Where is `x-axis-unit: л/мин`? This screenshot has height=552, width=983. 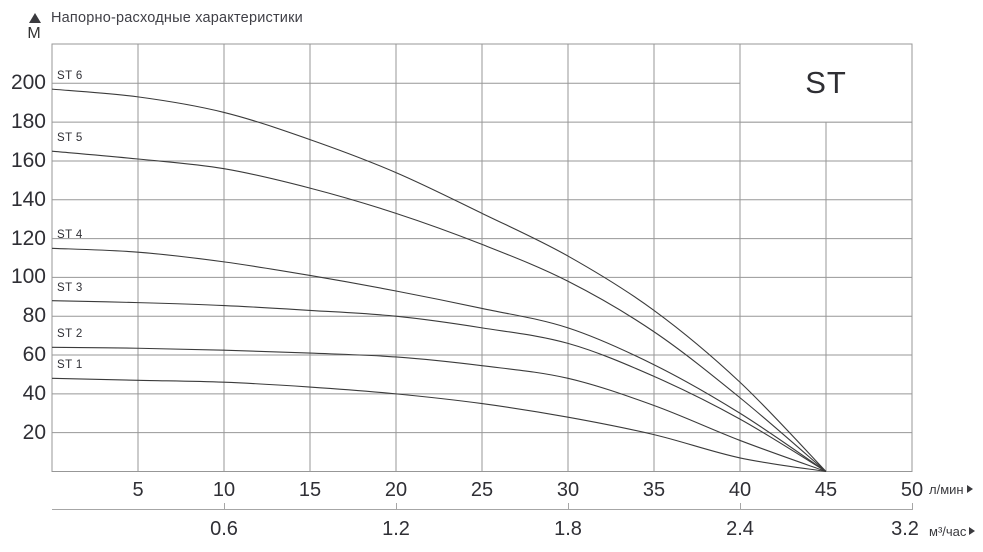 x-axis-unit: л/мин is located at coordinates (951, 490).